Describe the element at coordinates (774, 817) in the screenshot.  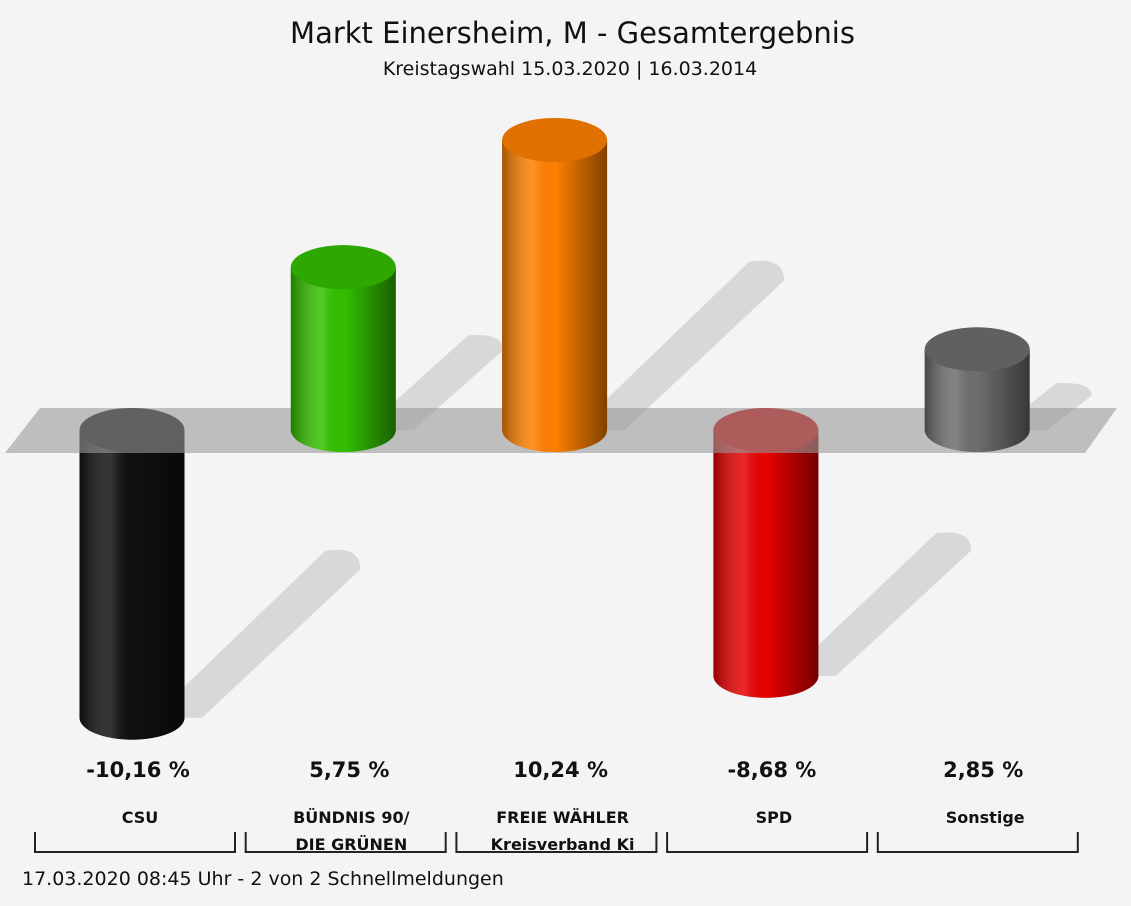
I see `category-label: SPD` at that location.